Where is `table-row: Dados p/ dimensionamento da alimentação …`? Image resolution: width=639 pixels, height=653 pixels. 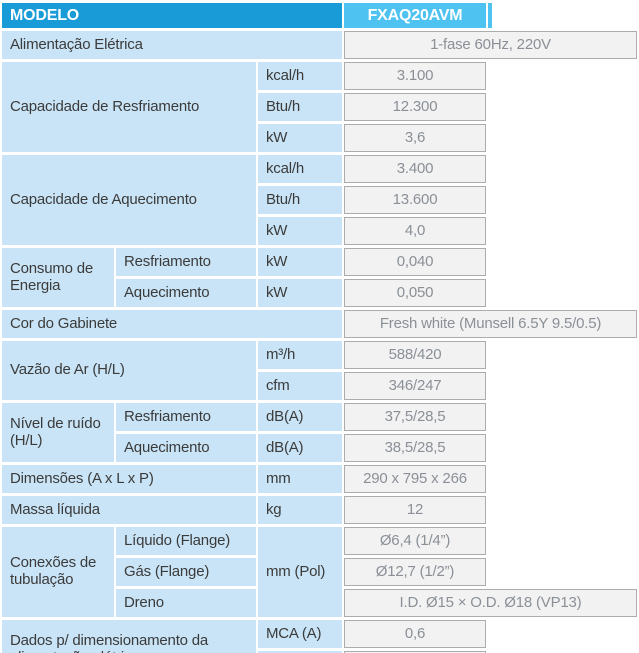 table-row: Dados p/ dimensionamento da alimentação … is located at coordinates (319, 636).